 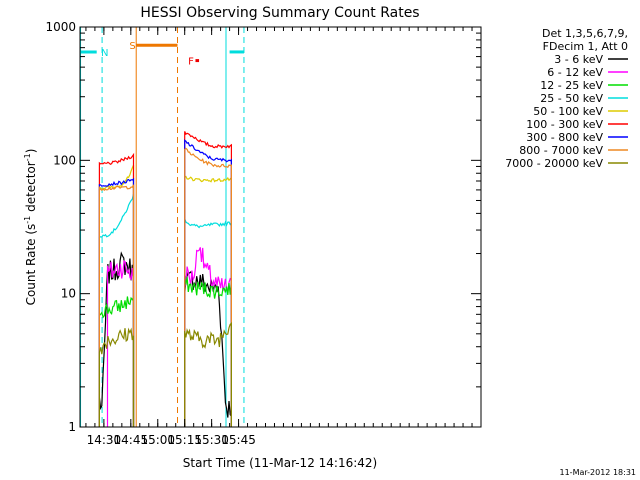 What do you see at coordinates (211, 440) in the screenshot?
I see `x-tick-label: 15:30` at bounding box center [211, 440].